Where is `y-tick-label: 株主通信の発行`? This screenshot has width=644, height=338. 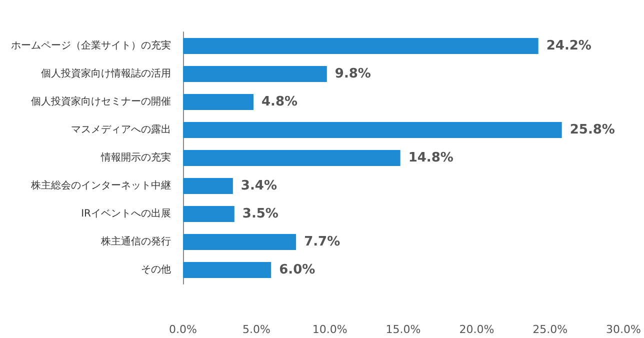 y-tick-label: 株主通信の発行 is located at coordinates (135, 242).